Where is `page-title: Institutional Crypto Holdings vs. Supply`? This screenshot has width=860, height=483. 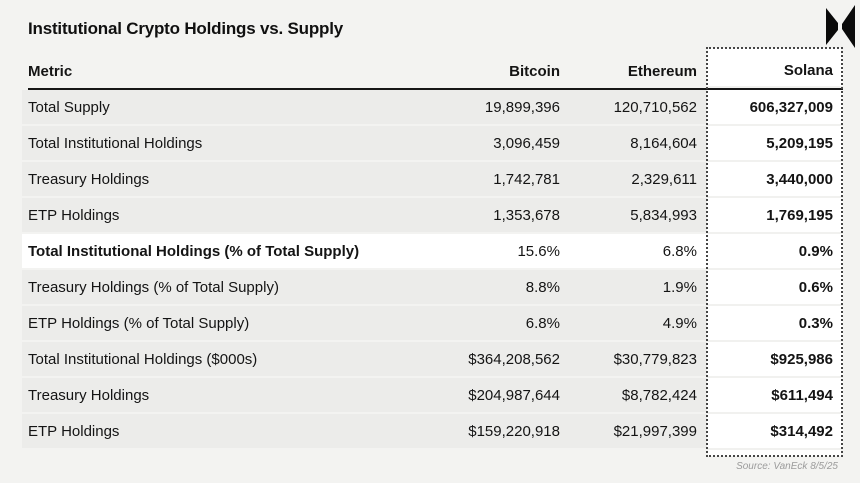
page-title: Institutional Crypto Holdings vs. Supply is located at coordinates (186, 28).